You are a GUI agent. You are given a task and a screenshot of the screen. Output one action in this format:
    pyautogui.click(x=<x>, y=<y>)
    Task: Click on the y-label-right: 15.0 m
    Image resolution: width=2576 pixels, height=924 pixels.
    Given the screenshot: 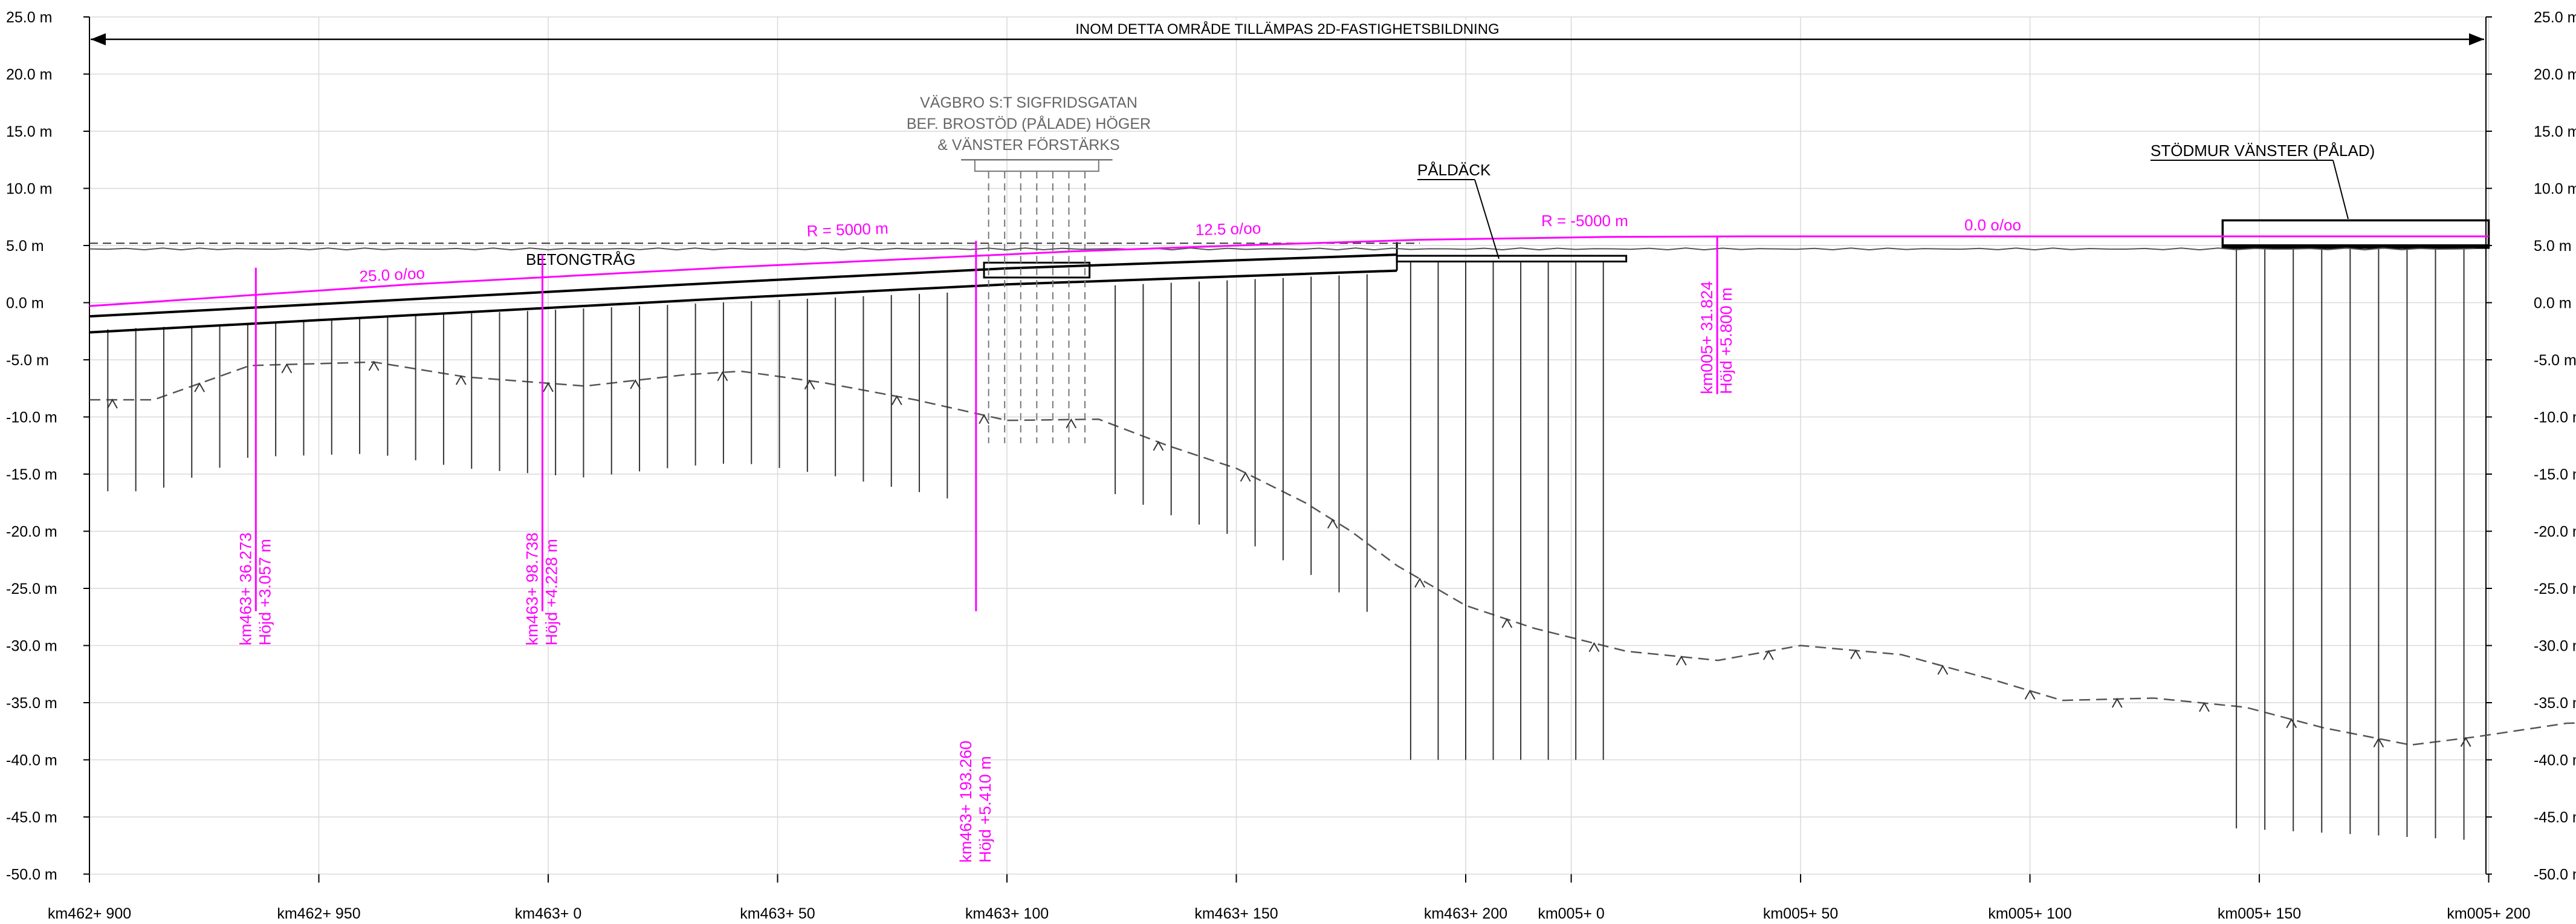 What is the action you would take?
    pyautogui.click(x=2555, y=131)
    